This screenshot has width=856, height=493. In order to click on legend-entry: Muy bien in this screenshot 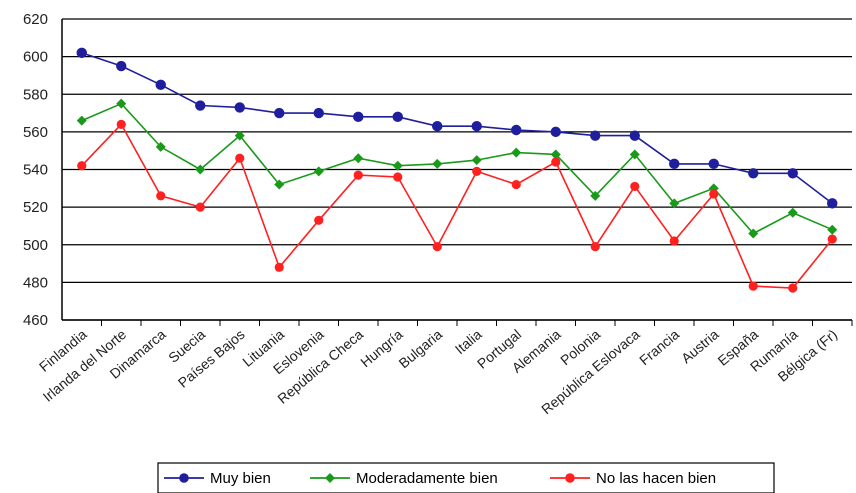, I will do `click(217, 478)`.